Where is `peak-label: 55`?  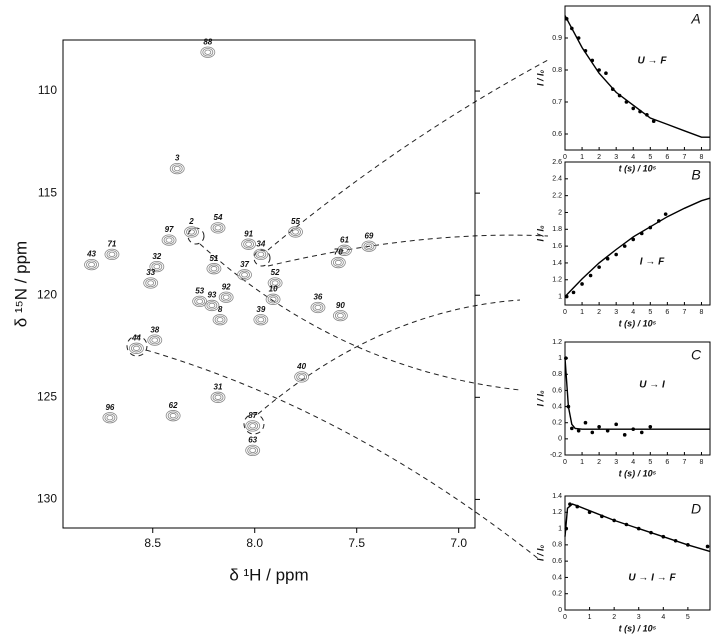 peak-label: 55 is located at coordinates (295, 221).